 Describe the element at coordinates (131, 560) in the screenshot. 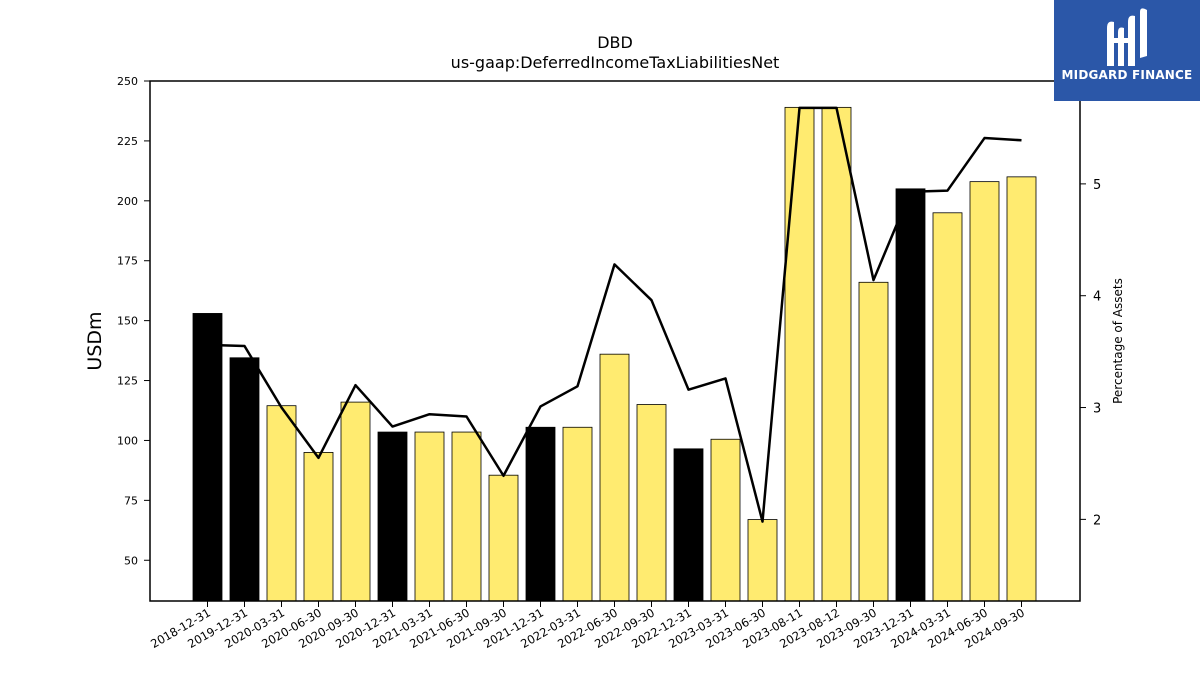

I see `y-tick-label: 50` at that location.